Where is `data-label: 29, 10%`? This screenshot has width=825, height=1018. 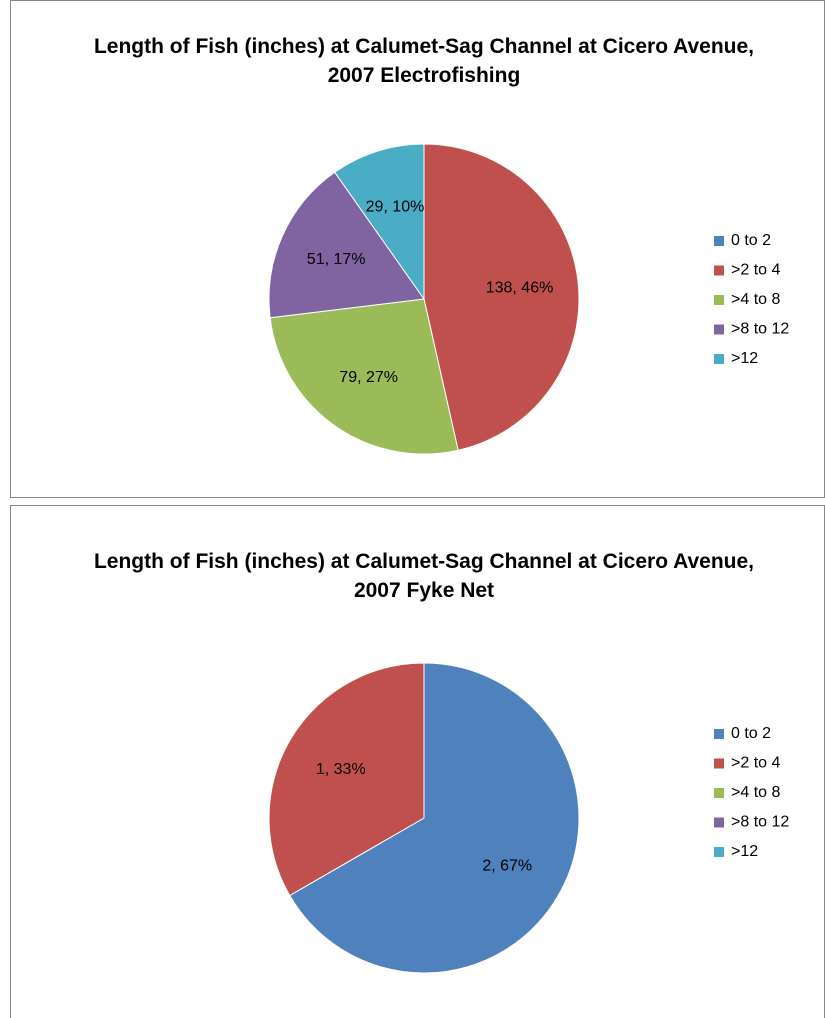
data-label: 29, 10% is located at coordinates (395, 207).